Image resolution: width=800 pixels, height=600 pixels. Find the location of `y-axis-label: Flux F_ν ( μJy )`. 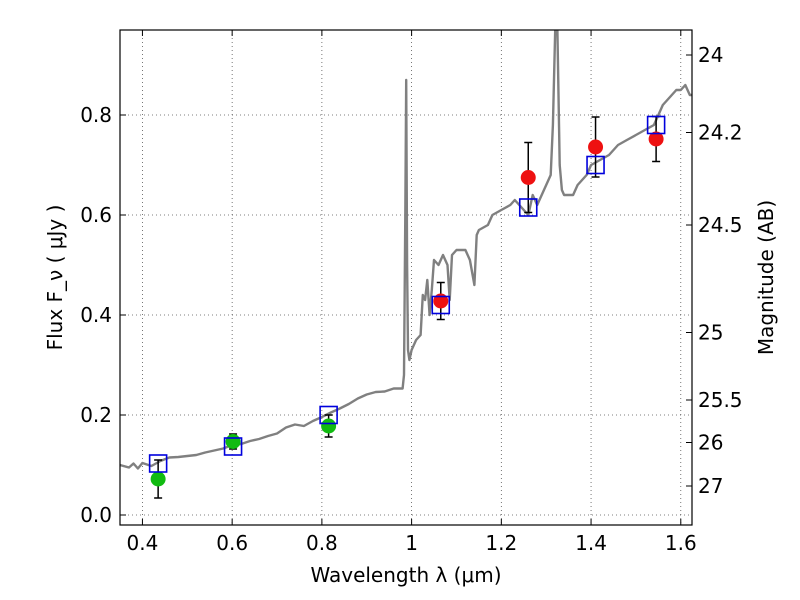

y-axis-label: Flux F_ν ( μJy ) is located at coordinates (55, 278).